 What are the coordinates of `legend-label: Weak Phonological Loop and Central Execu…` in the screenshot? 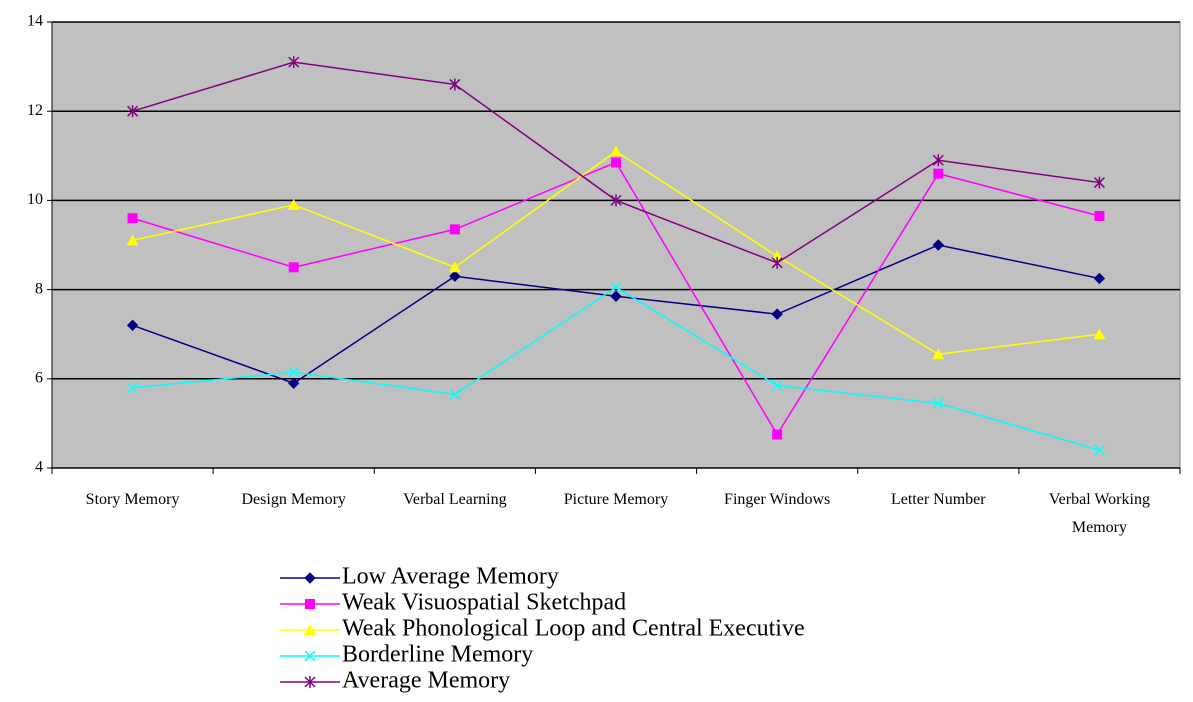 It's located at (573, 629).